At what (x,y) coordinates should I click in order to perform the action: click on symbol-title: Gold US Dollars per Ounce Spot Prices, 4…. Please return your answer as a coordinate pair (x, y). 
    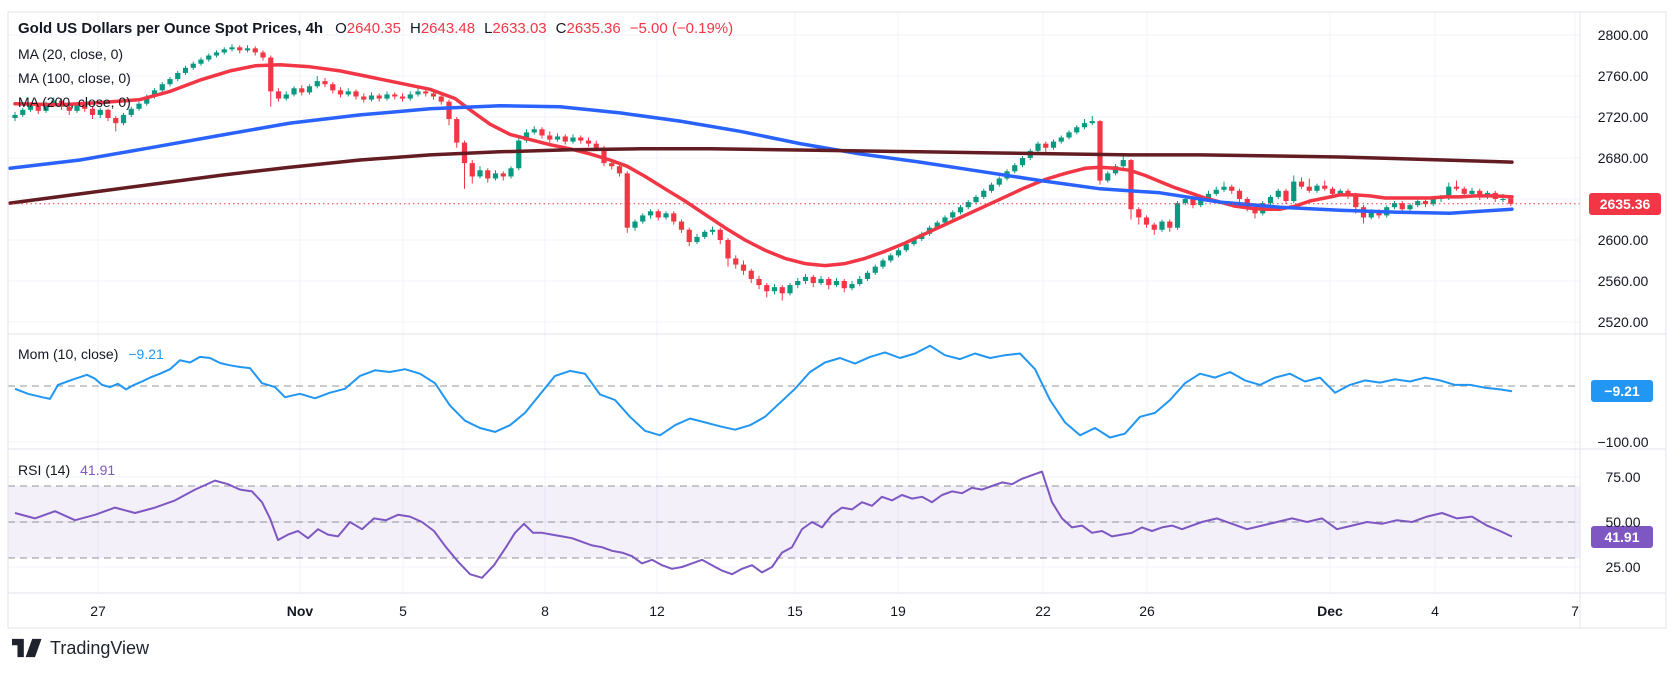
    Looking at the image, I should click on (171, 28).